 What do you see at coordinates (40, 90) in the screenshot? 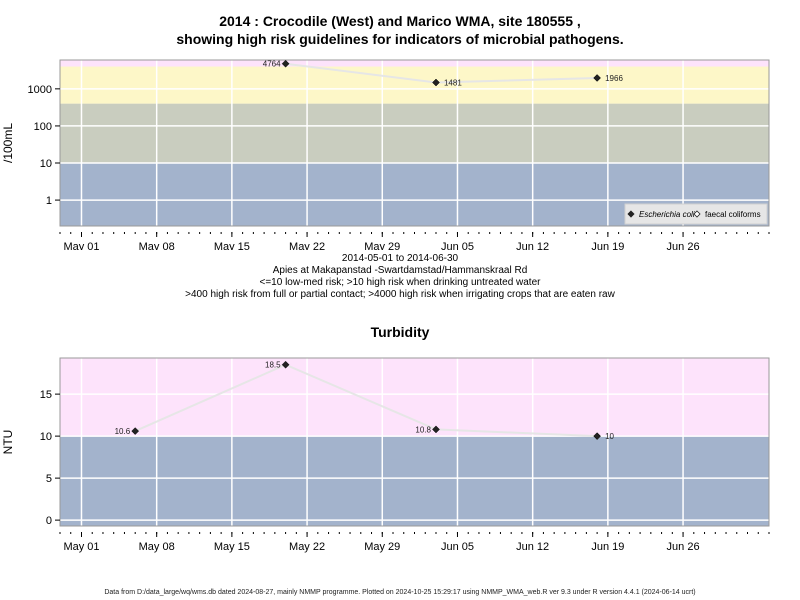
I see `y-tick-label: 1000` at bounding box center [40, 90].